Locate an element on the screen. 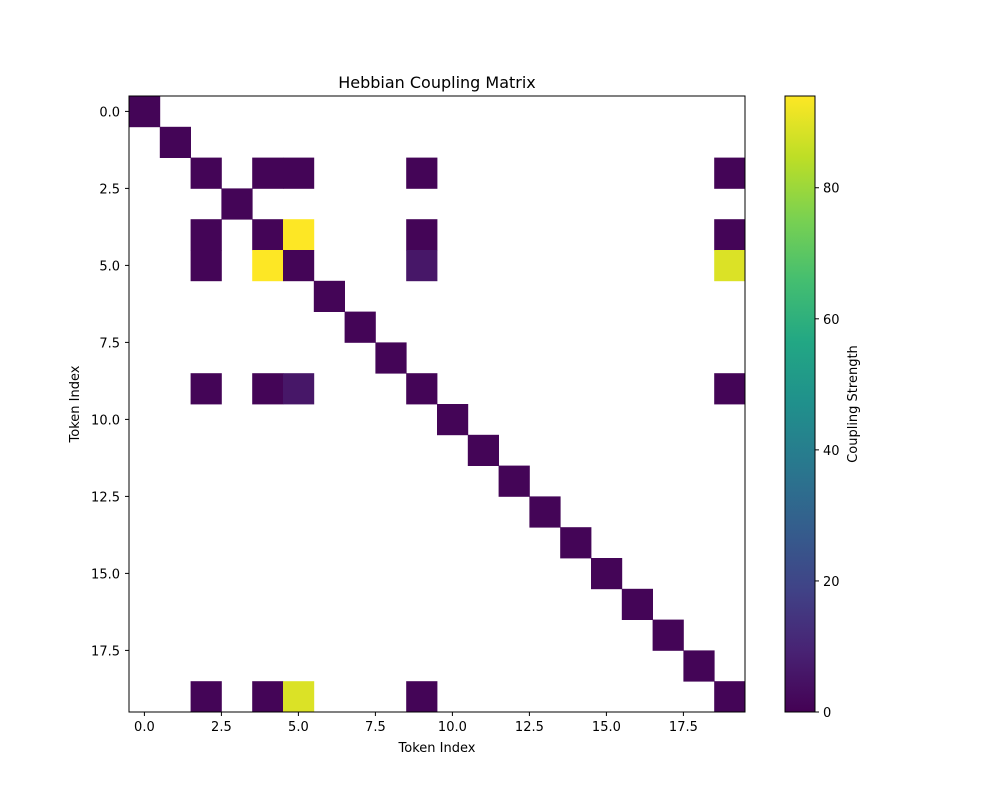  x-tick-label: 12.5 is located at coordinates (529, 727).